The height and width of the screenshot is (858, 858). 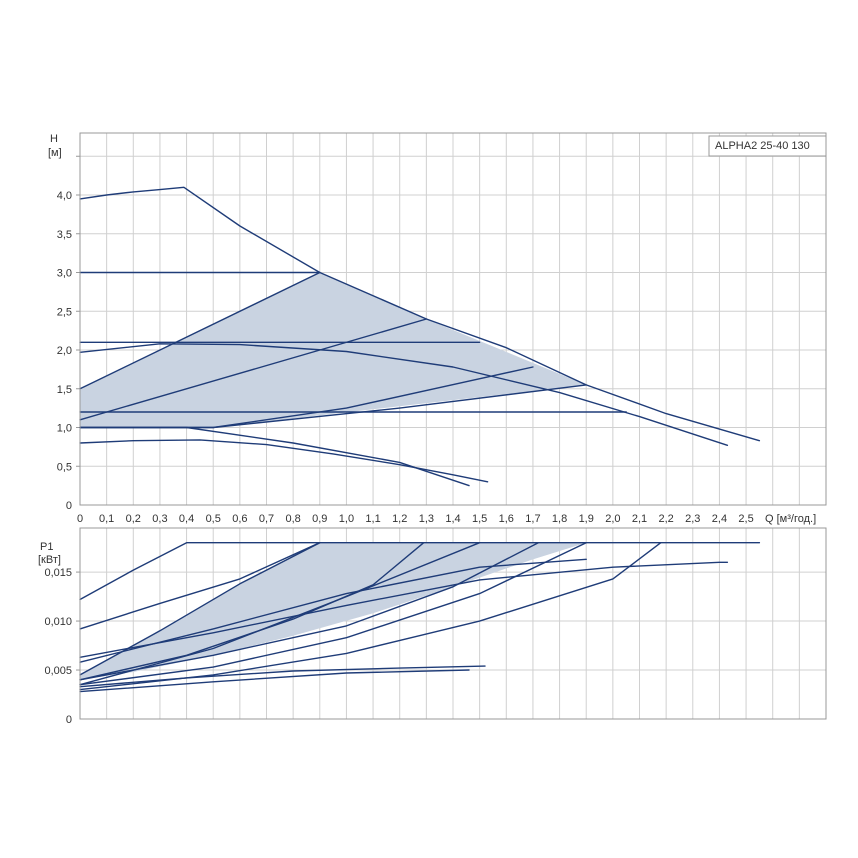 What do you see at coordinates (64, 312) in the screenshot?
I see `head-y-tick-label: 2,5` at bounding box center [64, 312].